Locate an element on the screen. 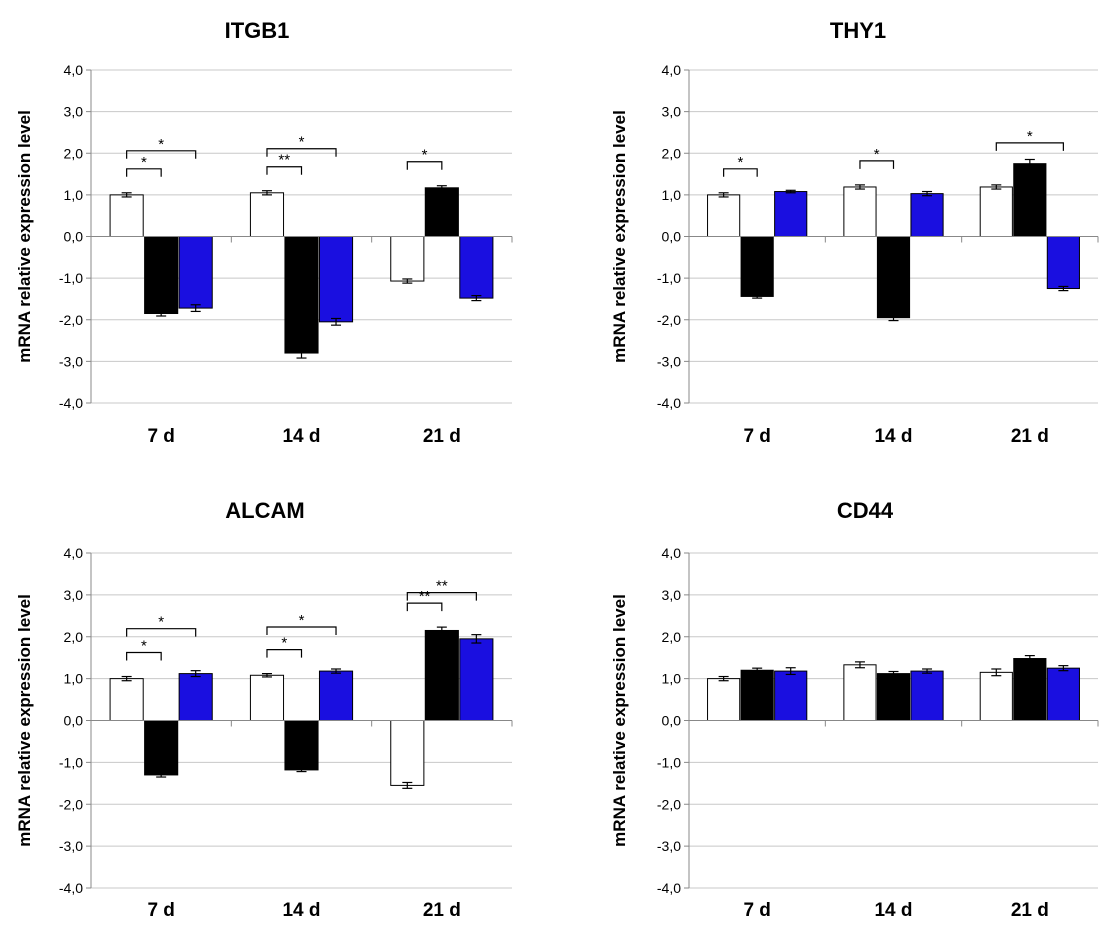 The image size is (1110, 926). chart-title: ITGB1 is located at coordinates (257, 30).